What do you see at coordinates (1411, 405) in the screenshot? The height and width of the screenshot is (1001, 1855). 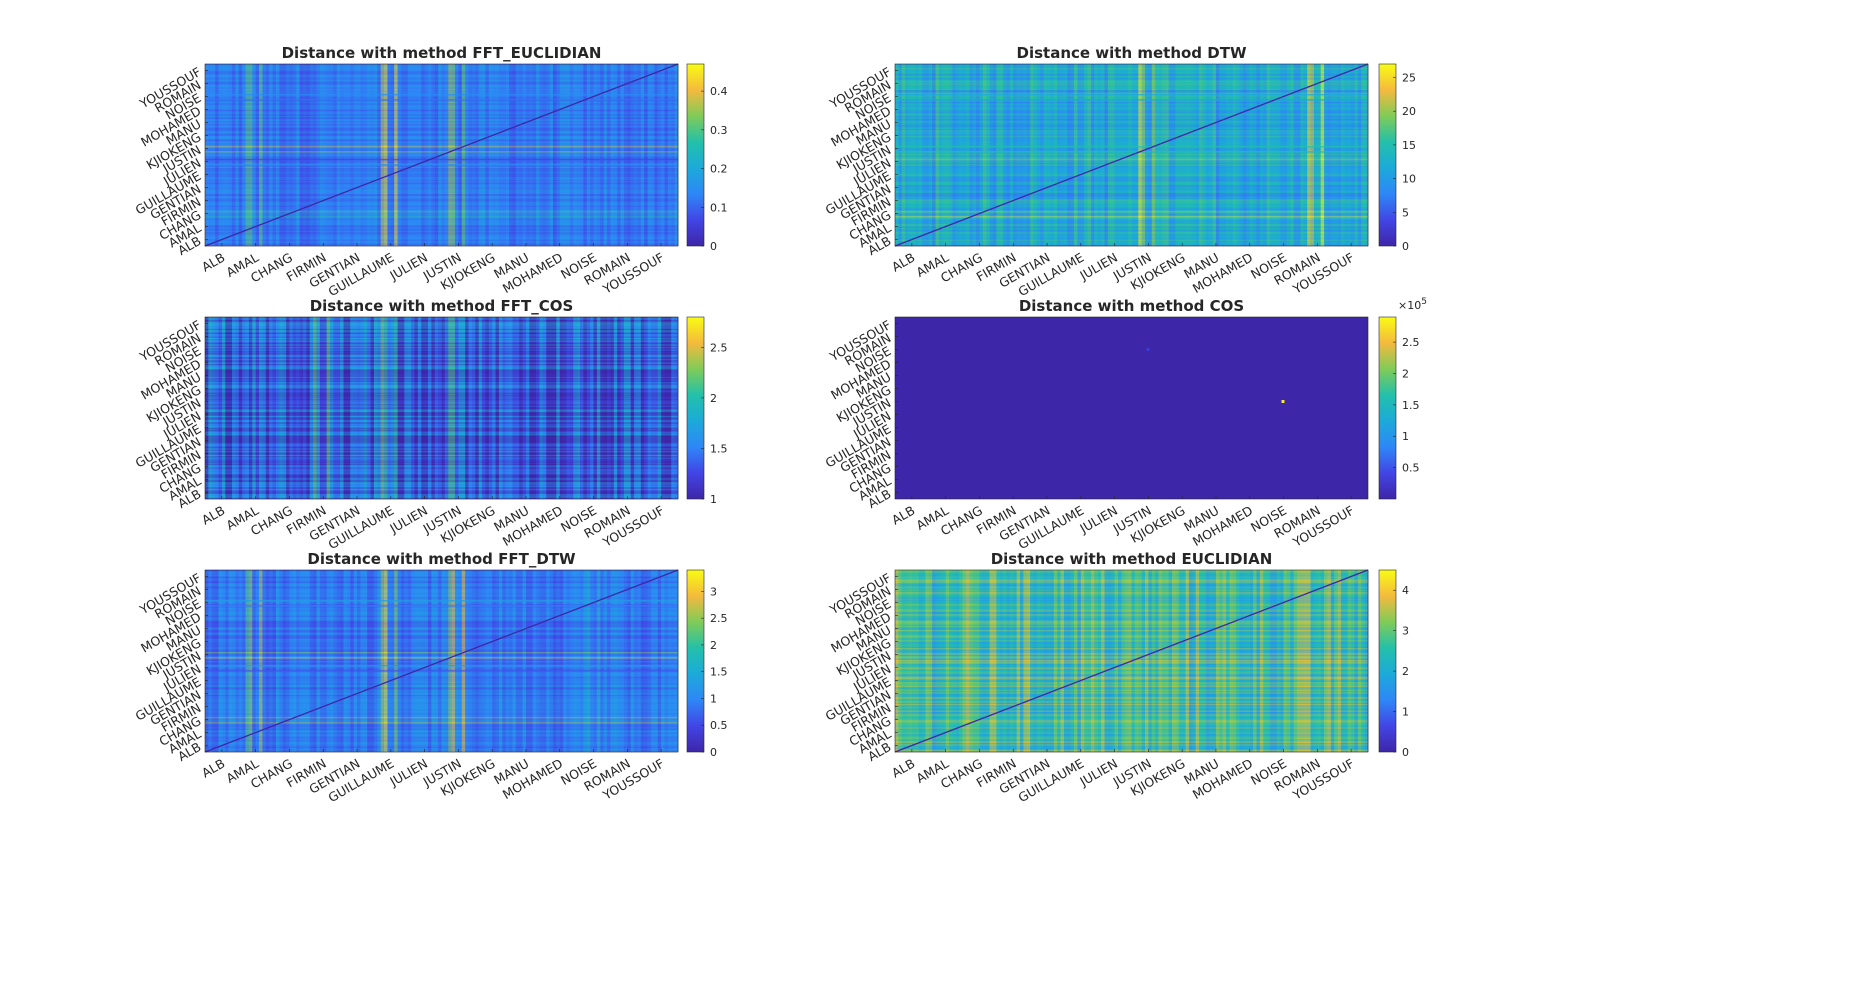 I see `colorbar-tick-label: 1.5` at bounding box center [1411, 405].